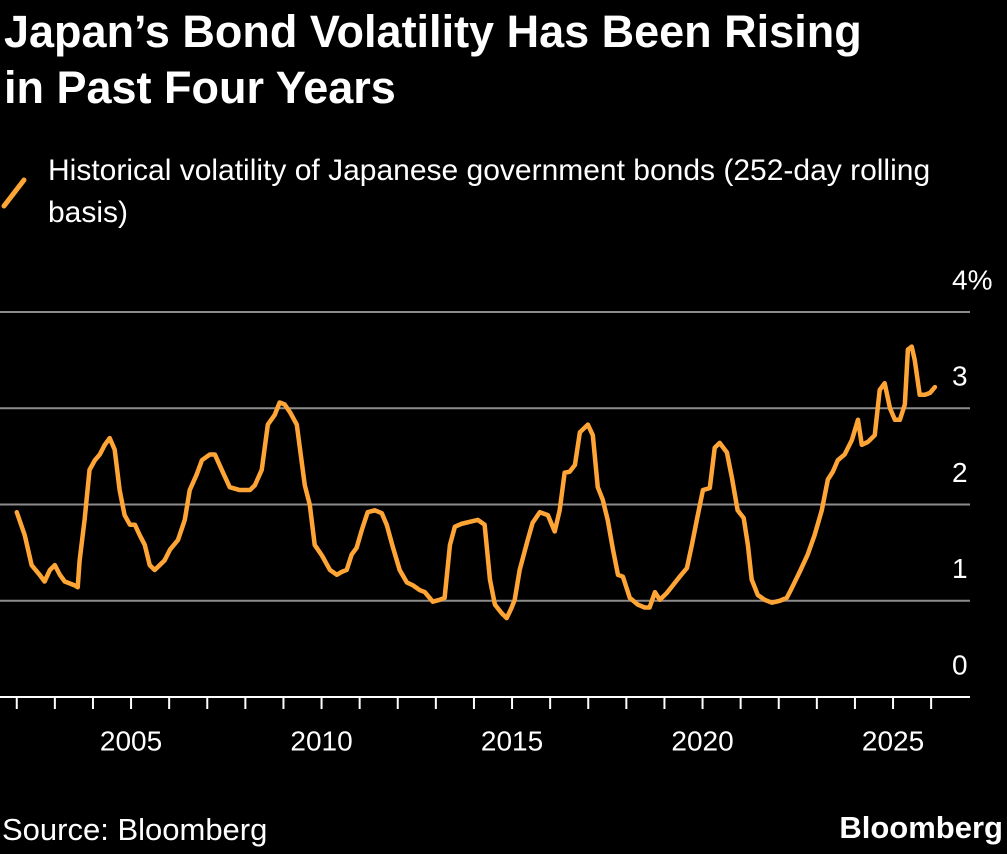 The width and height of the screenshot is (1007, 854). Describe the element at coordinates (131, 740) in the screenshot. I see `x-tick-label: 2005` at that location.